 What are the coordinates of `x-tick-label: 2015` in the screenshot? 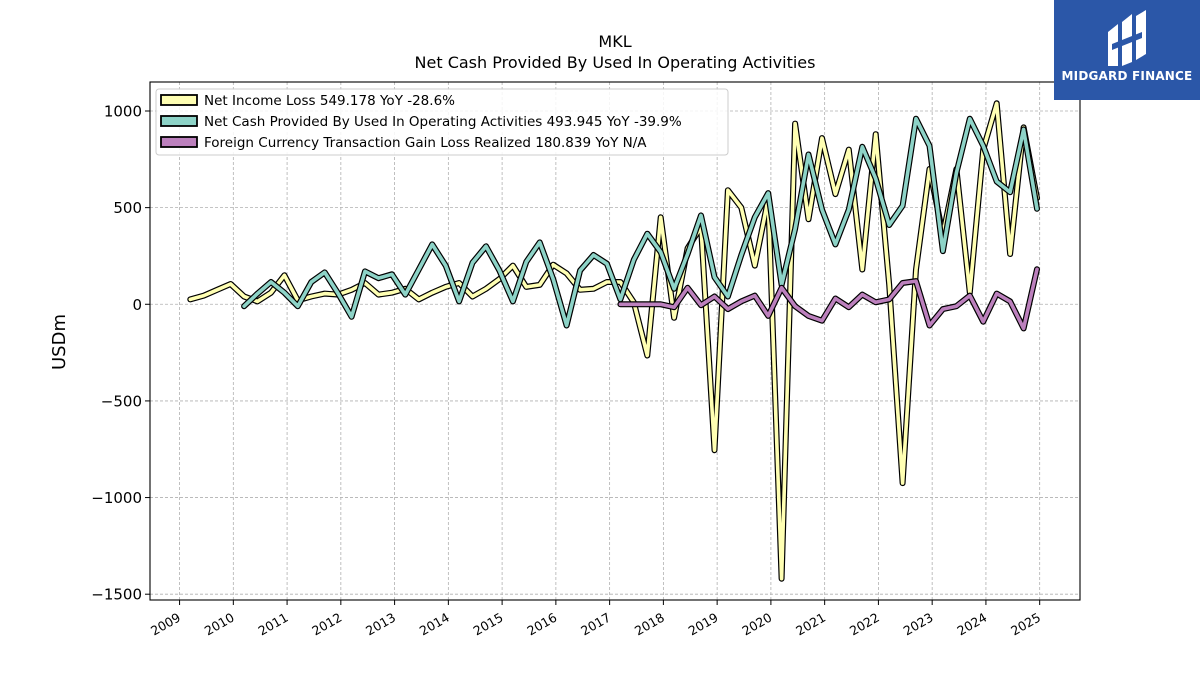 It's located at (488, 624).